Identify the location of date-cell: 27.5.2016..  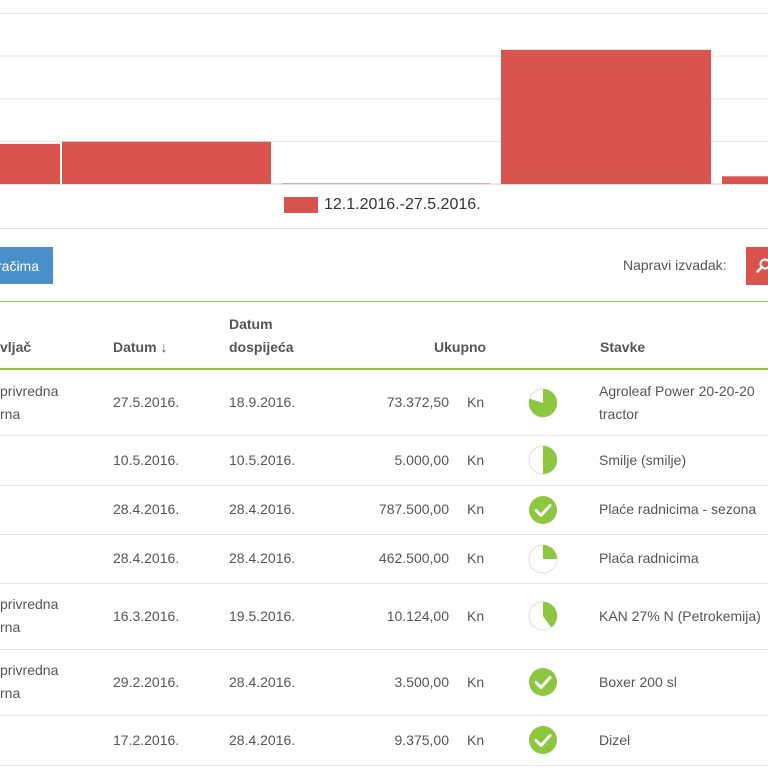
(146, 402).